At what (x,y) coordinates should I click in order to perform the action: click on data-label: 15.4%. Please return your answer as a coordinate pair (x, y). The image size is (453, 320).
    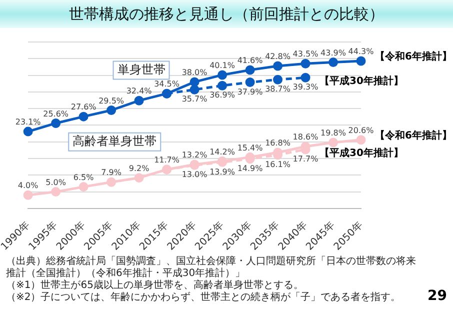
    Looking at the image, I should click on (250, 147).